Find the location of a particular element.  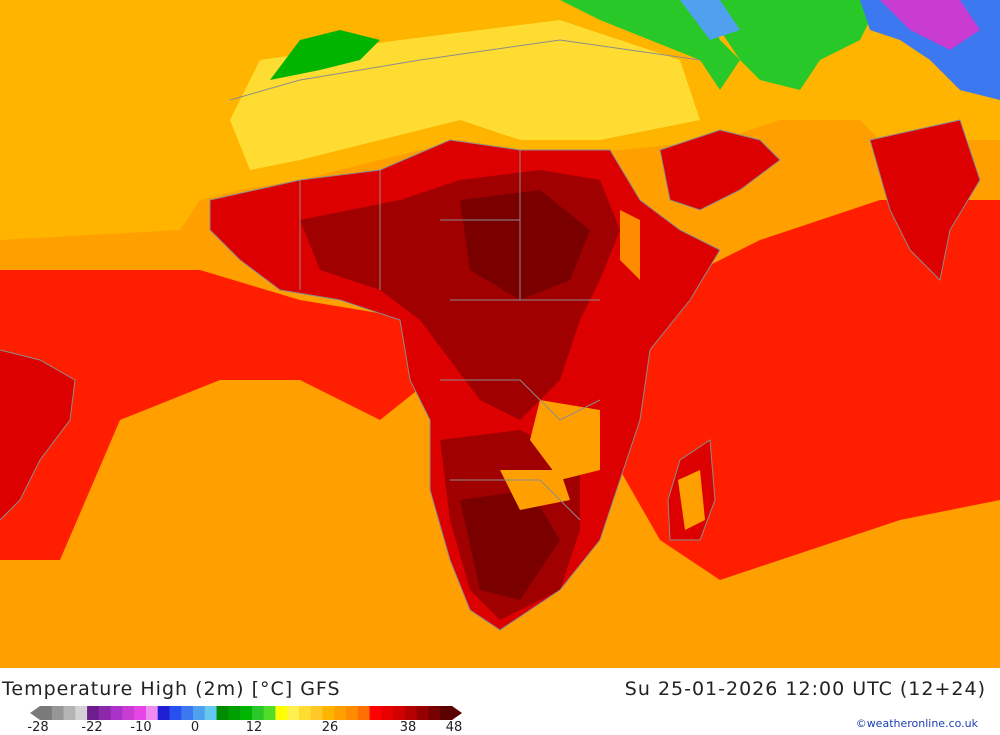

brazil-hot-land is located at coordinates (37, 435).